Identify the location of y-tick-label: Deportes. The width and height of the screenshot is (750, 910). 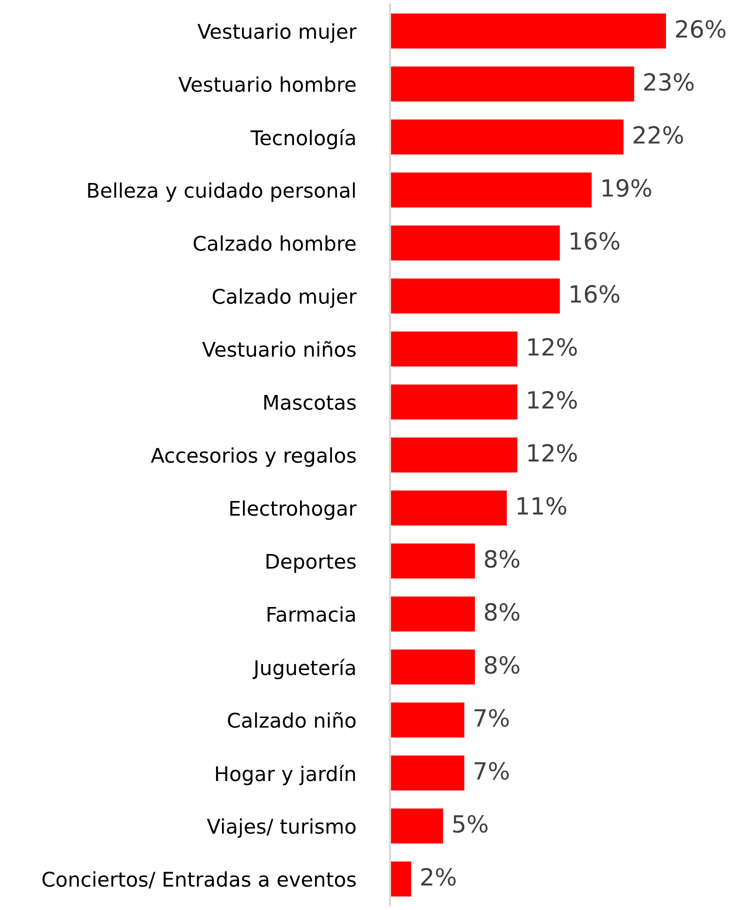
(311, 563).